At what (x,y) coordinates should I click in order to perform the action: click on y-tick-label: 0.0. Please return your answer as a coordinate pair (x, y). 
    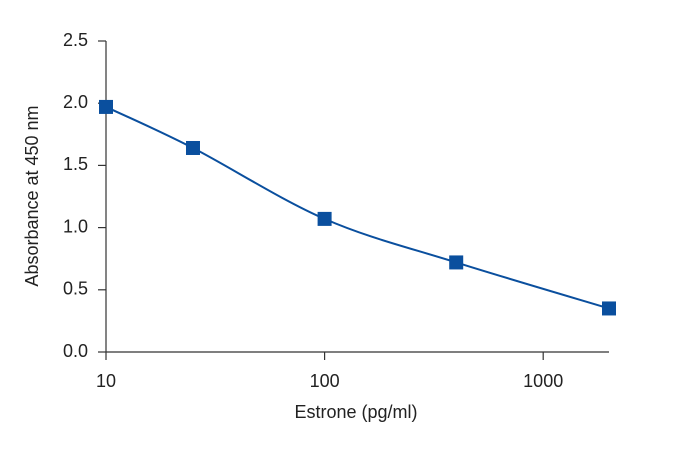
    Looking at the image, I should click on (75, 351).